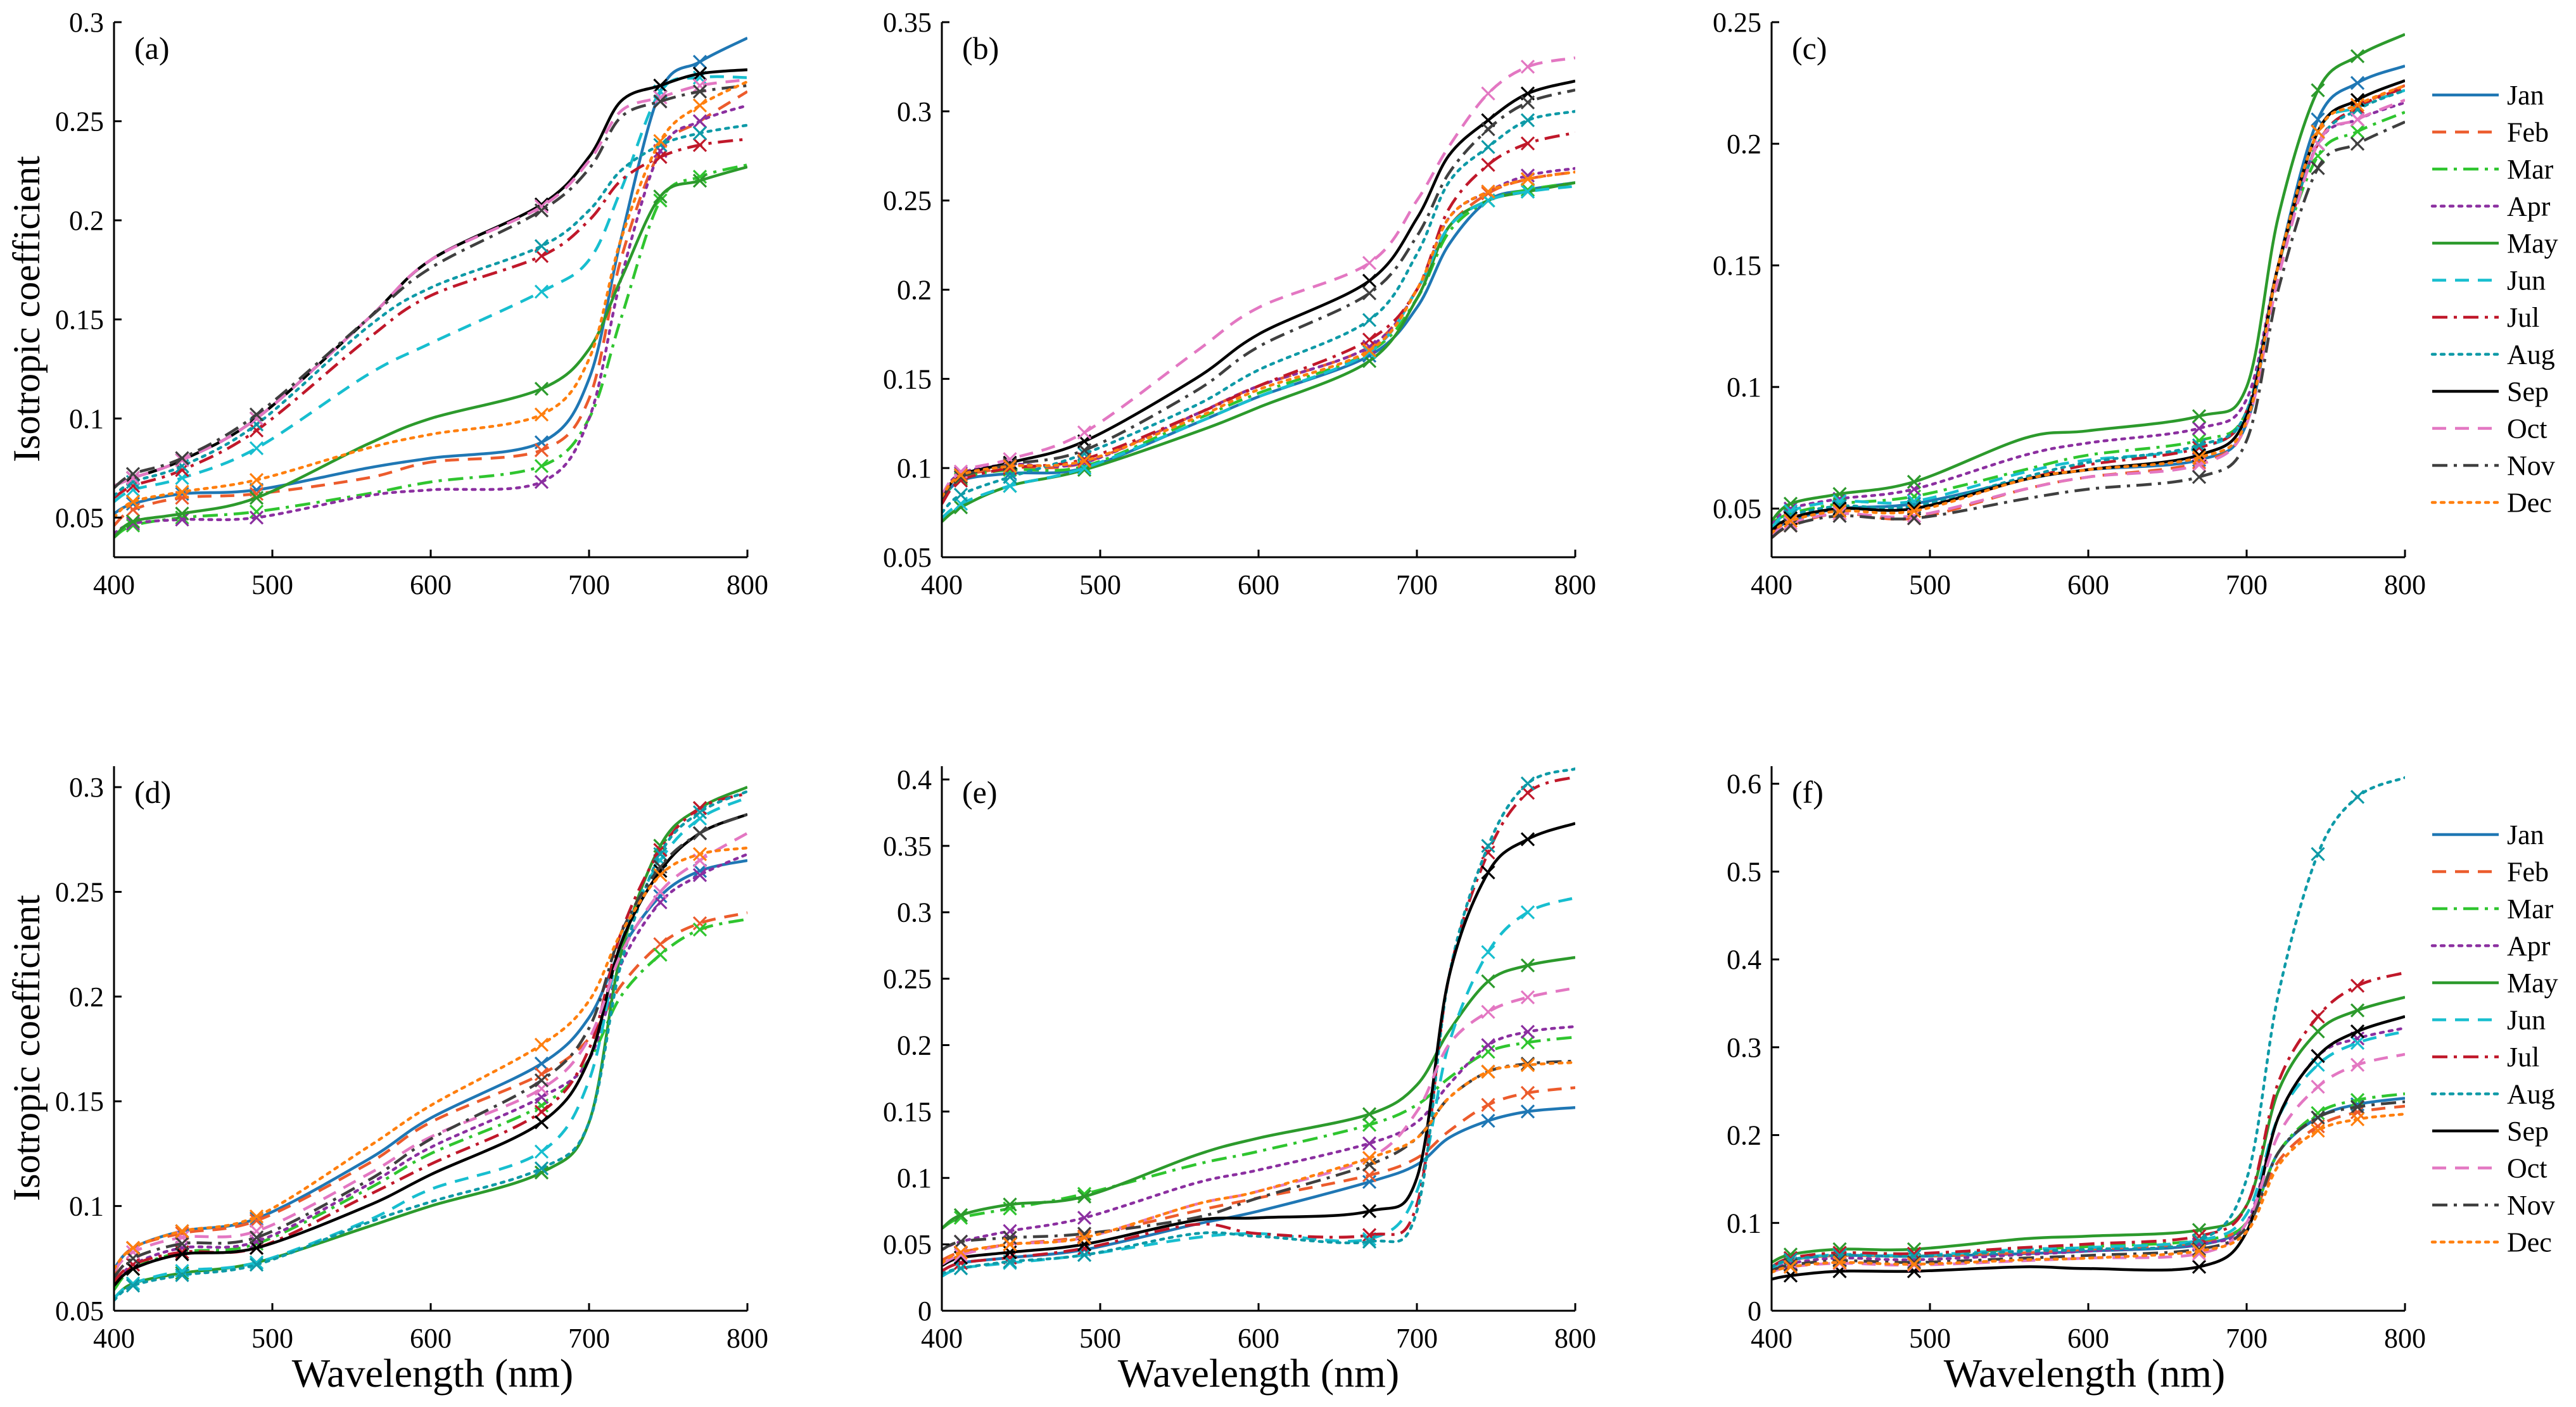 Image resolution: width=2576 pixels, height=1407 pixels. I want to click on series-line-nov, so click(2088, 329).